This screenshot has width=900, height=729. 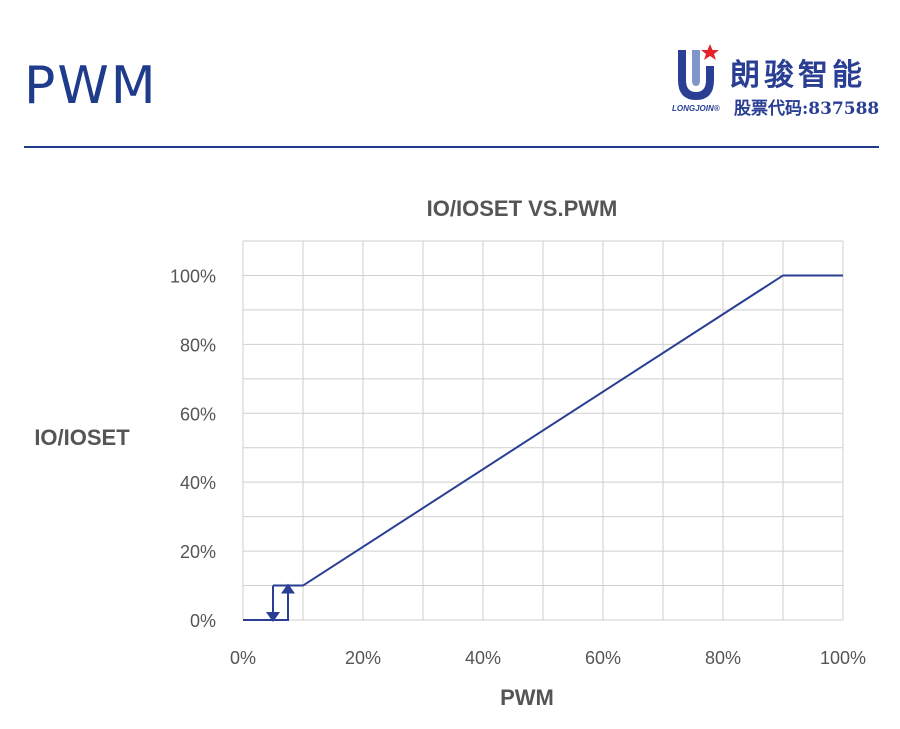 I want to click on x-tick-label: 0%, so click(x=243, y=658).